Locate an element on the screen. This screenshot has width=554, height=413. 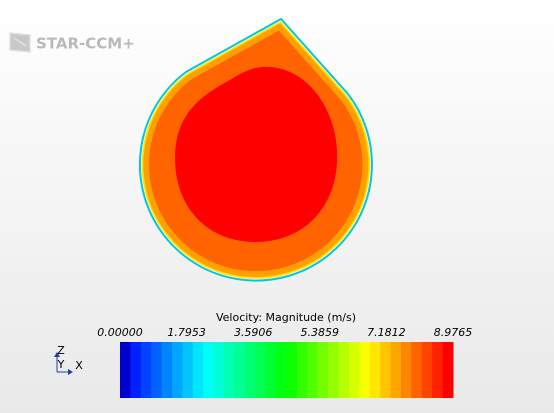
axis-triad: Z Y X is located at coordinates (68, 359).